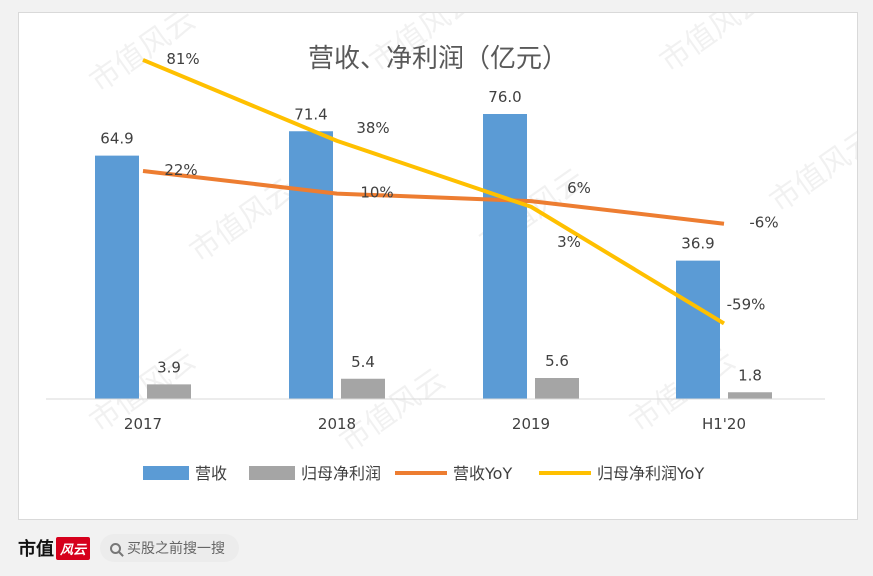  Describe the element at coordinates (531, 424) in the screenshot. I see `x-tick-label: 2019` at that location.